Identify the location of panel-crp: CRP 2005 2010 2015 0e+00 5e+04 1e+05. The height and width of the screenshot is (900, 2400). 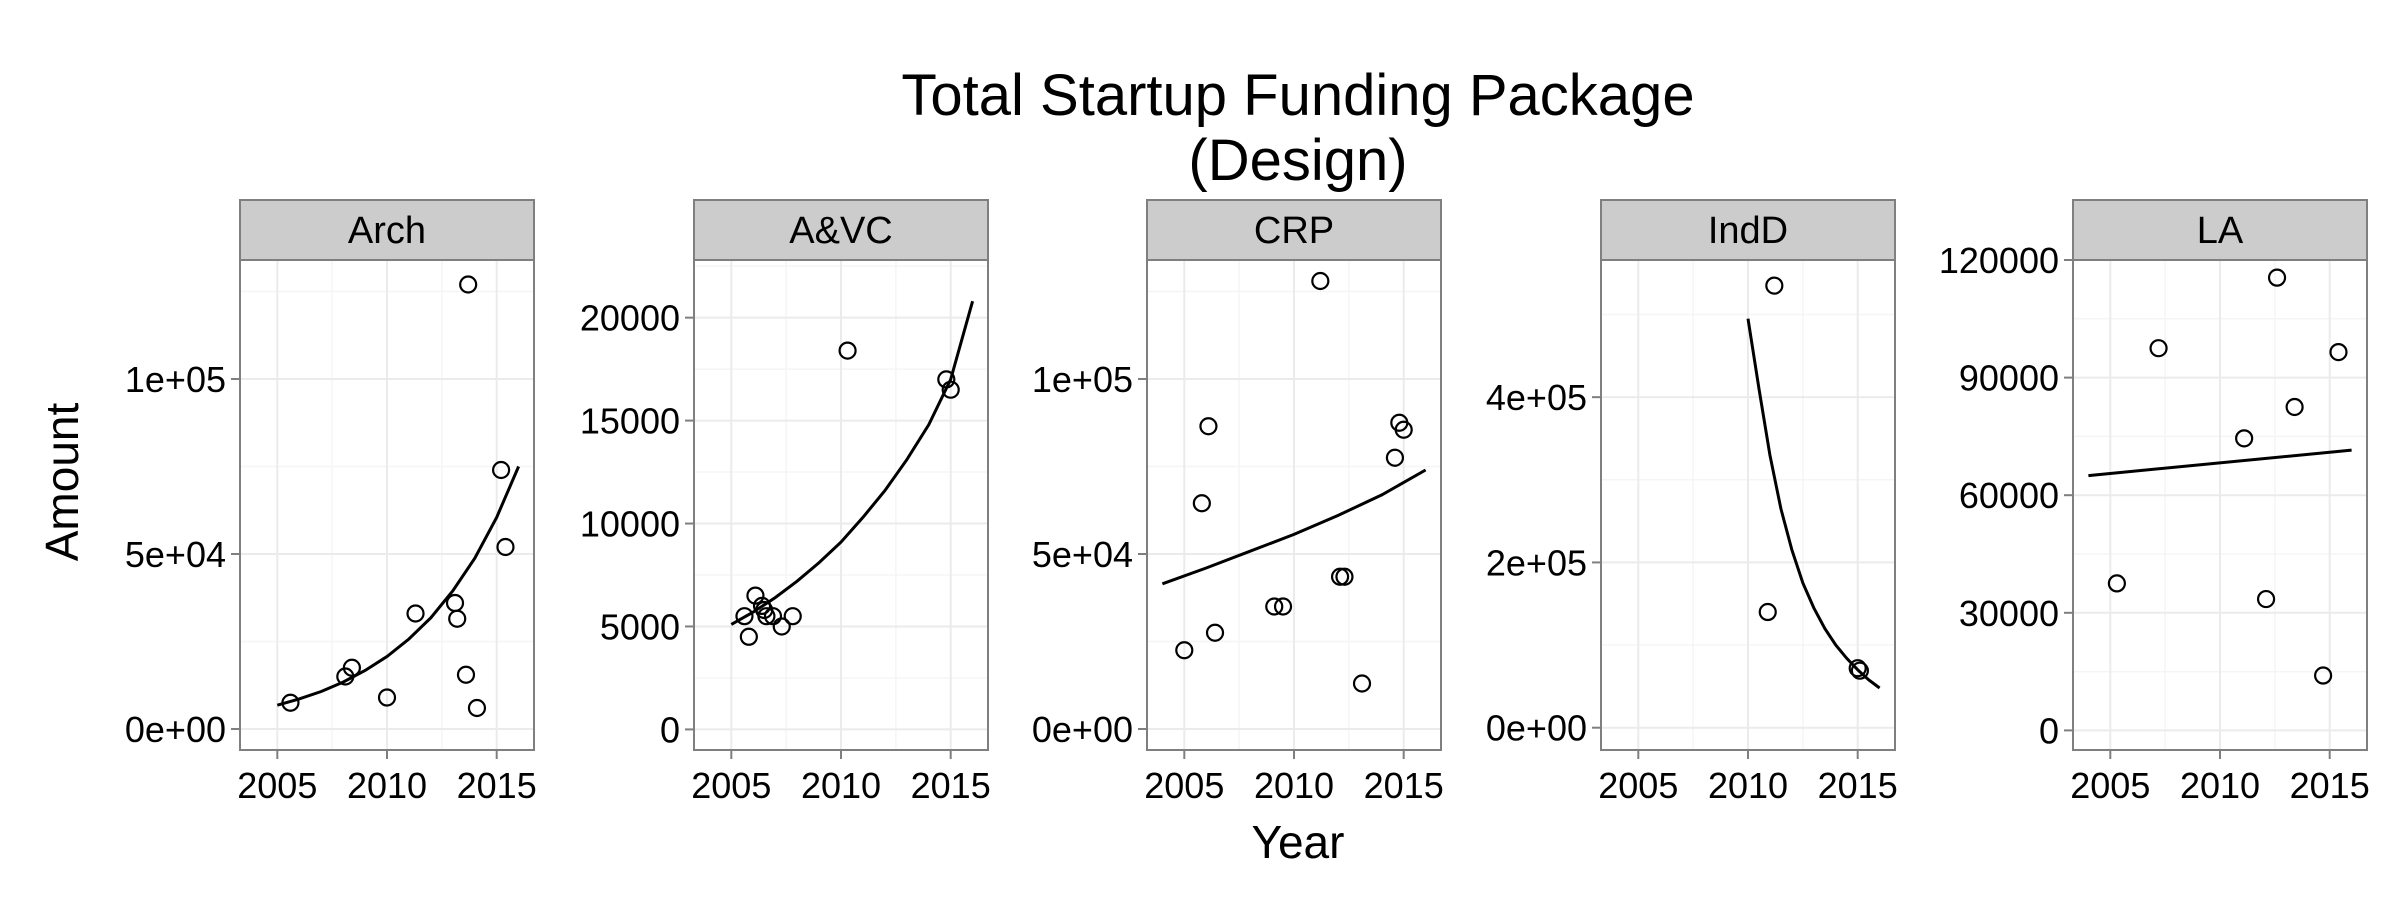
(1238, 502).